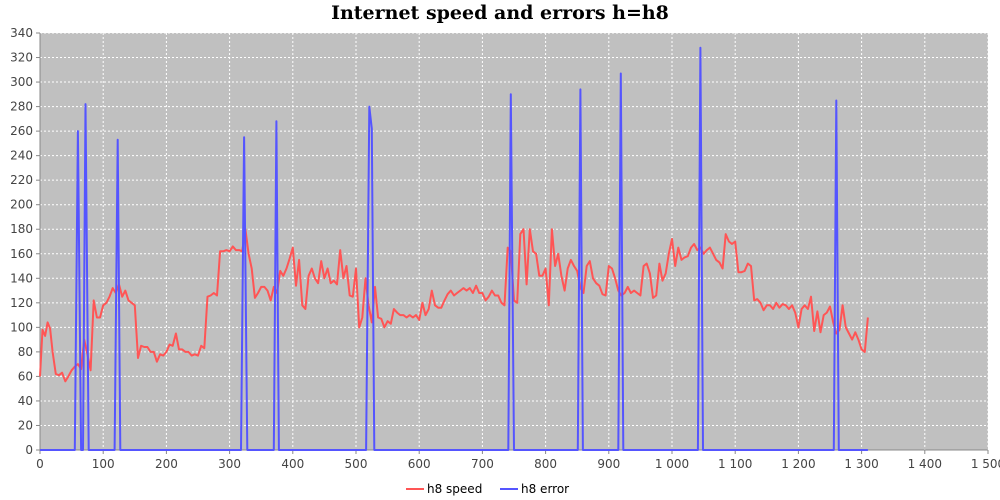 Image resolution: width=1000 pixels, height=500 pixels. Describe the element at coordinates (608, 464) in the screenshot. I see `x-tick-label: 900` at that location.